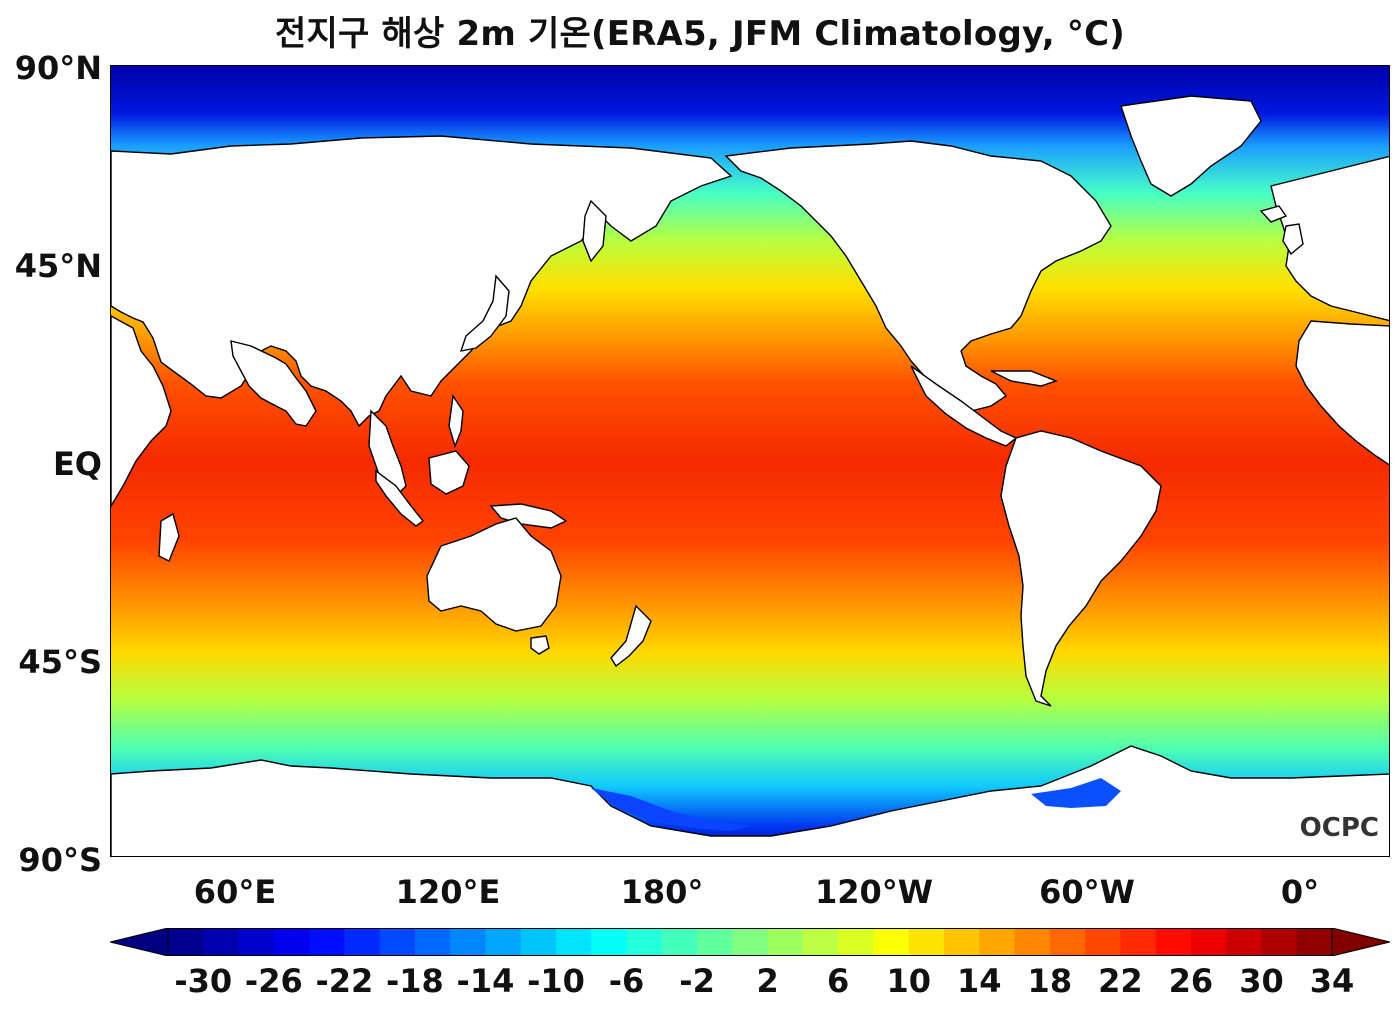 Image resolution: width=1400 pixels, height=1014 pixels. Describe the element at coordinates (448, 892) in the screenshot. I see `lon-label-120e: 120°E` at that location.